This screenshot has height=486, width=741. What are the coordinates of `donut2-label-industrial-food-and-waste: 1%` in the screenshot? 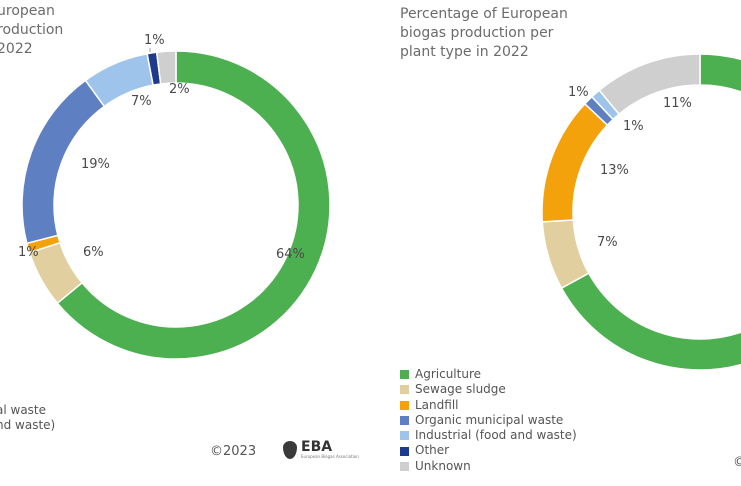 It's located at (633, 126).